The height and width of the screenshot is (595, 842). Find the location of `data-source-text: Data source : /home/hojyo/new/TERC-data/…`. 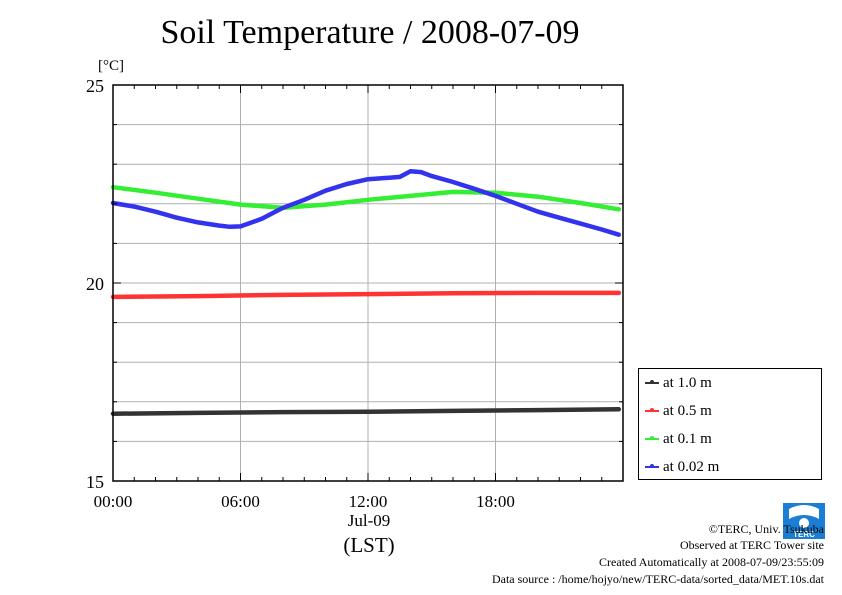

data-source-text: Data source : /home/hojyo/new/TERC-data/… is located at coordinates (657, 579).